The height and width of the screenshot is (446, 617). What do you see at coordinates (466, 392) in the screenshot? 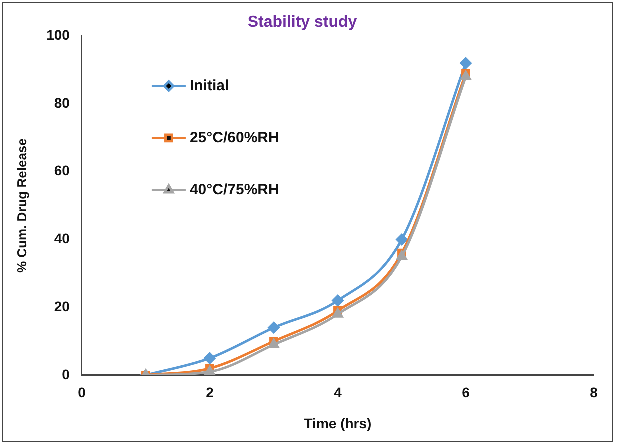
I see `x-tick-label: 6` at bounding box center [466, 392].